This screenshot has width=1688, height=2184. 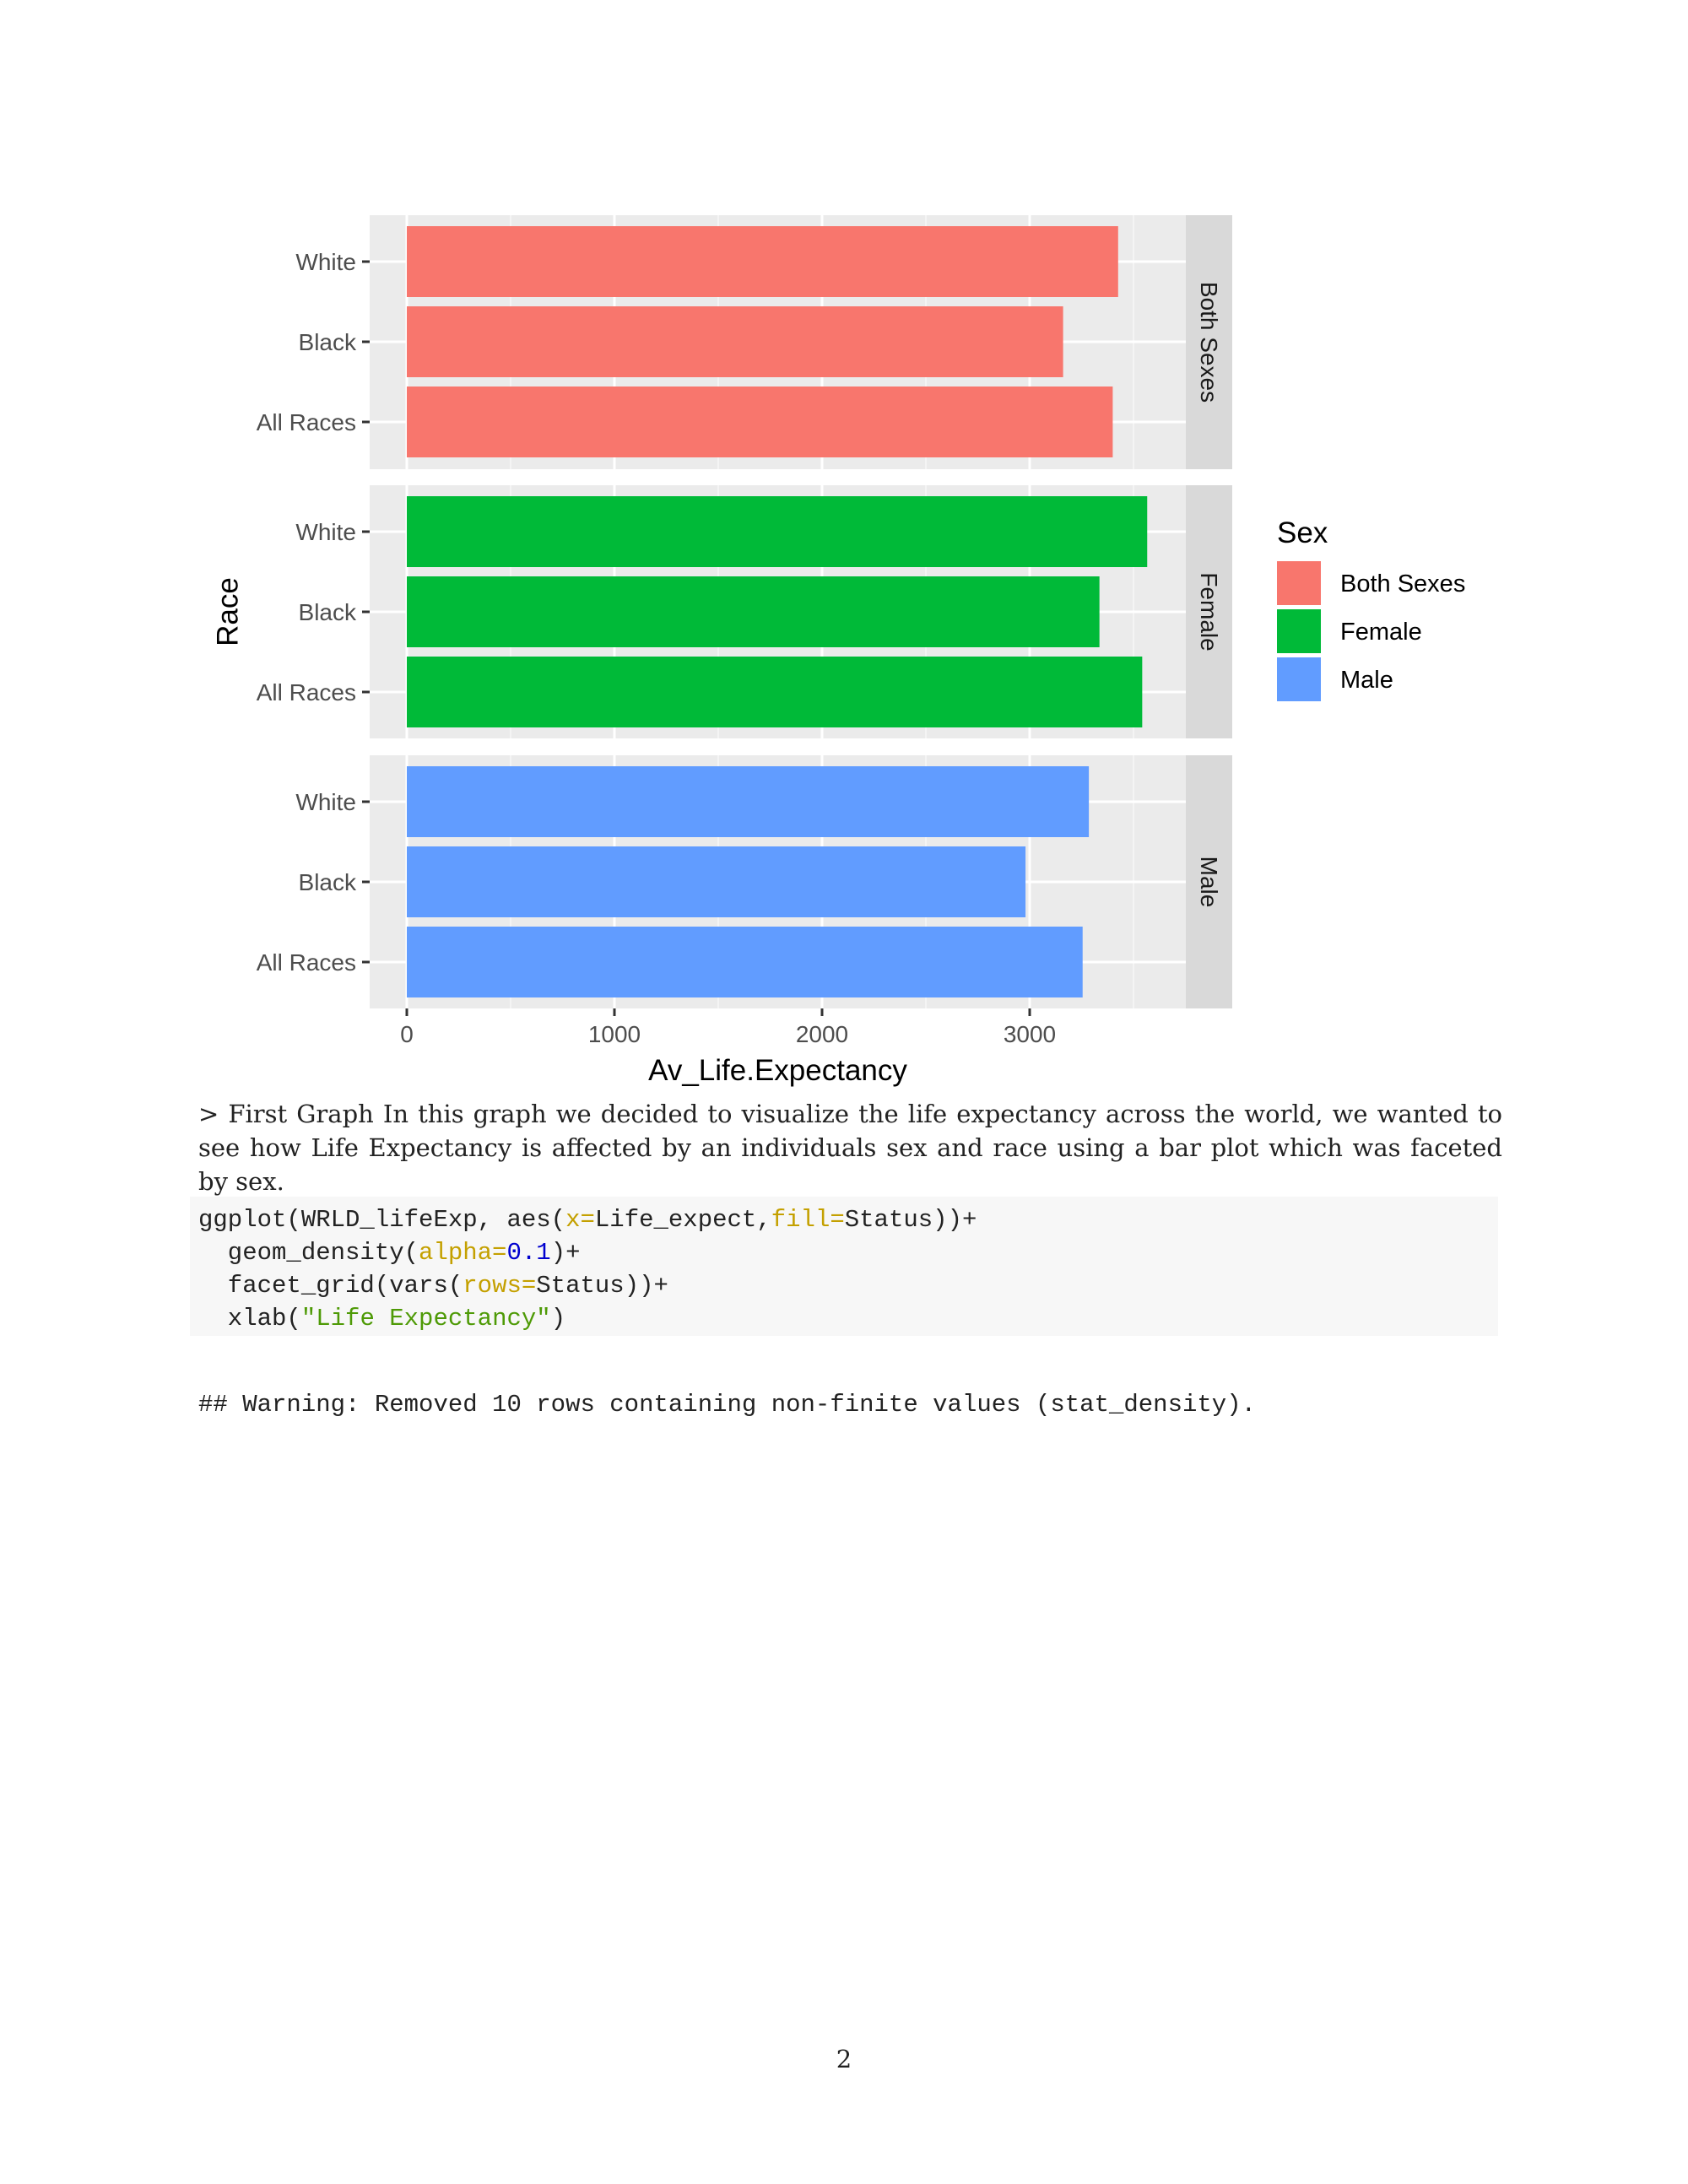 I want to click on code-token: ), so click(x=558, y=1319).